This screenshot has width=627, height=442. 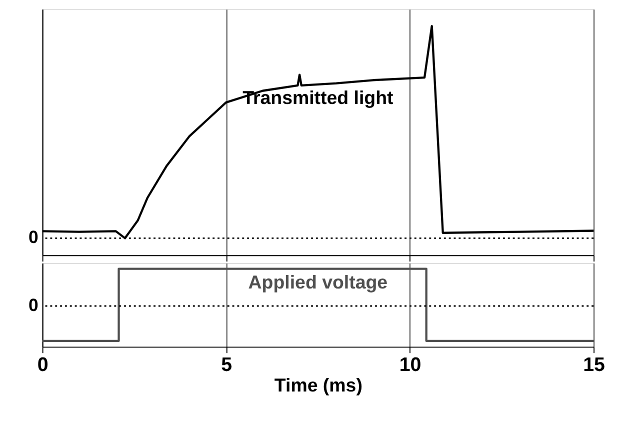 I want to click on x-tick-label: 15, so click(x=594, y=365).